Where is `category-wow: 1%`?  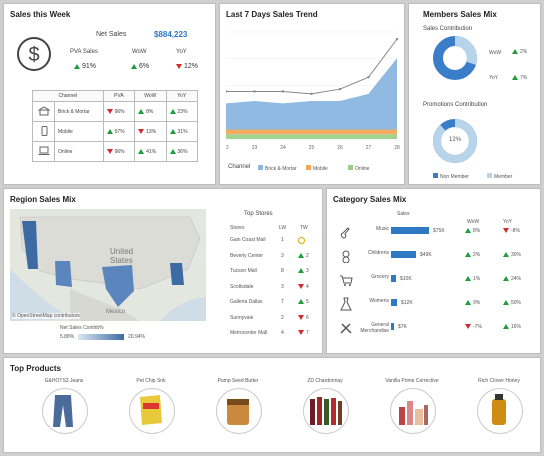
category-wow: 1% is located at coordinates (472, 279).